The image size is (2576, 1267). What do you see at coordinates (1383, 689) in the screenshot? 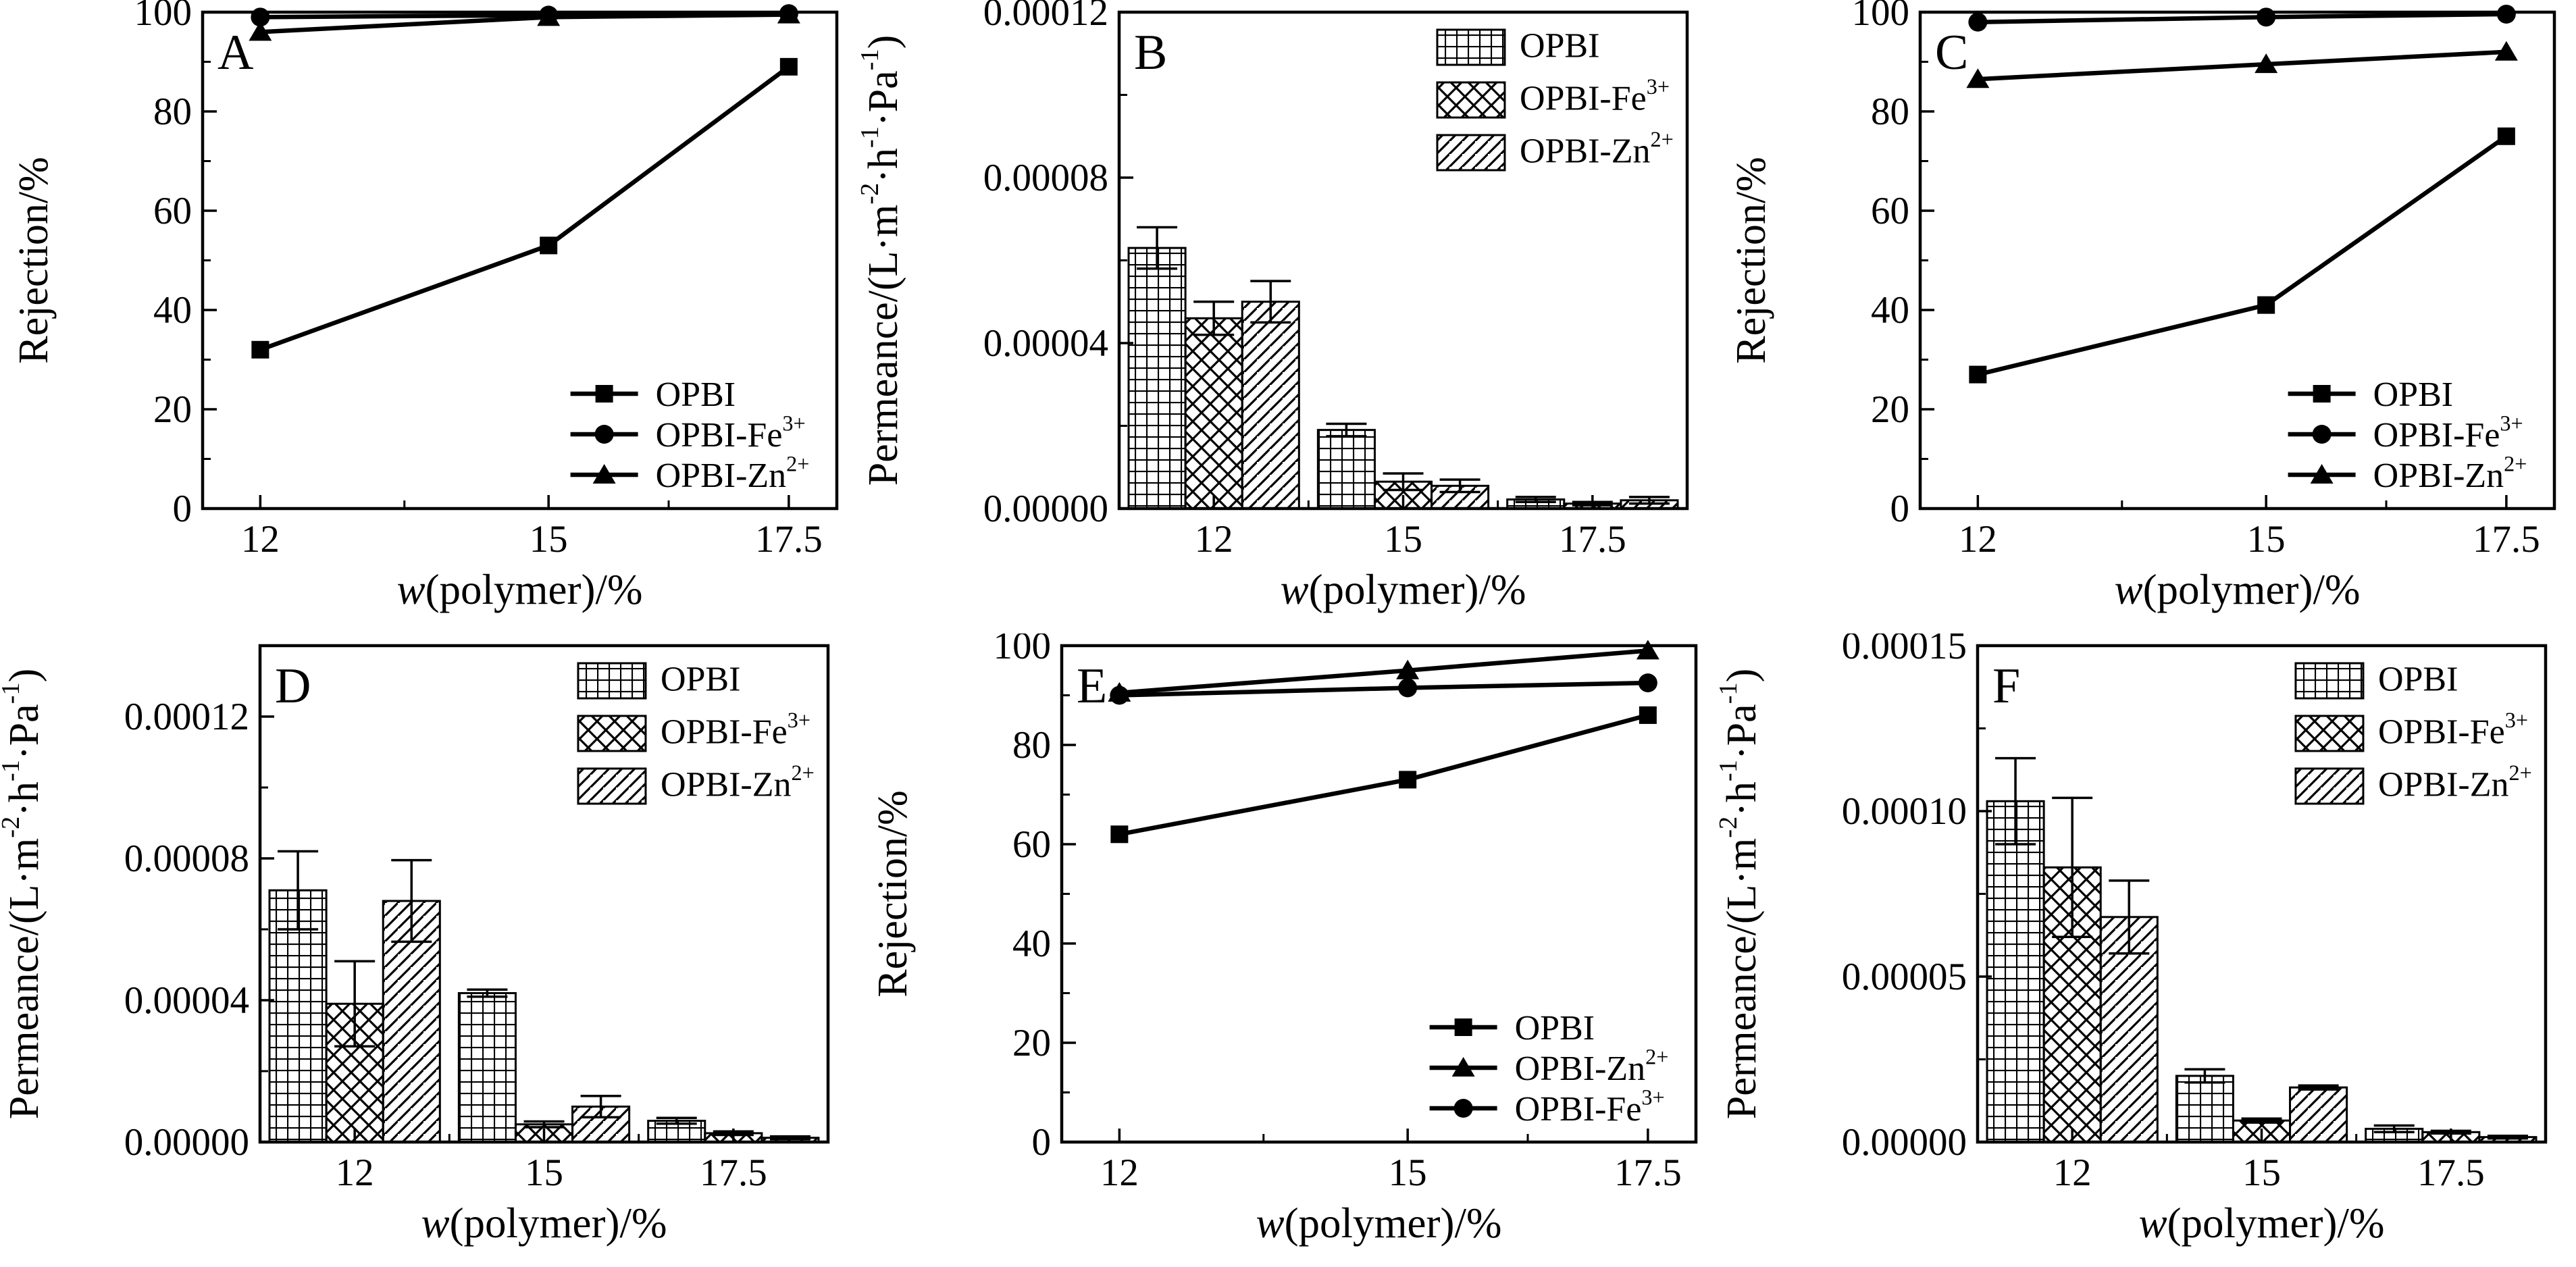
I see `line-series-opbi-fe` at bounding box center [1383, 689].